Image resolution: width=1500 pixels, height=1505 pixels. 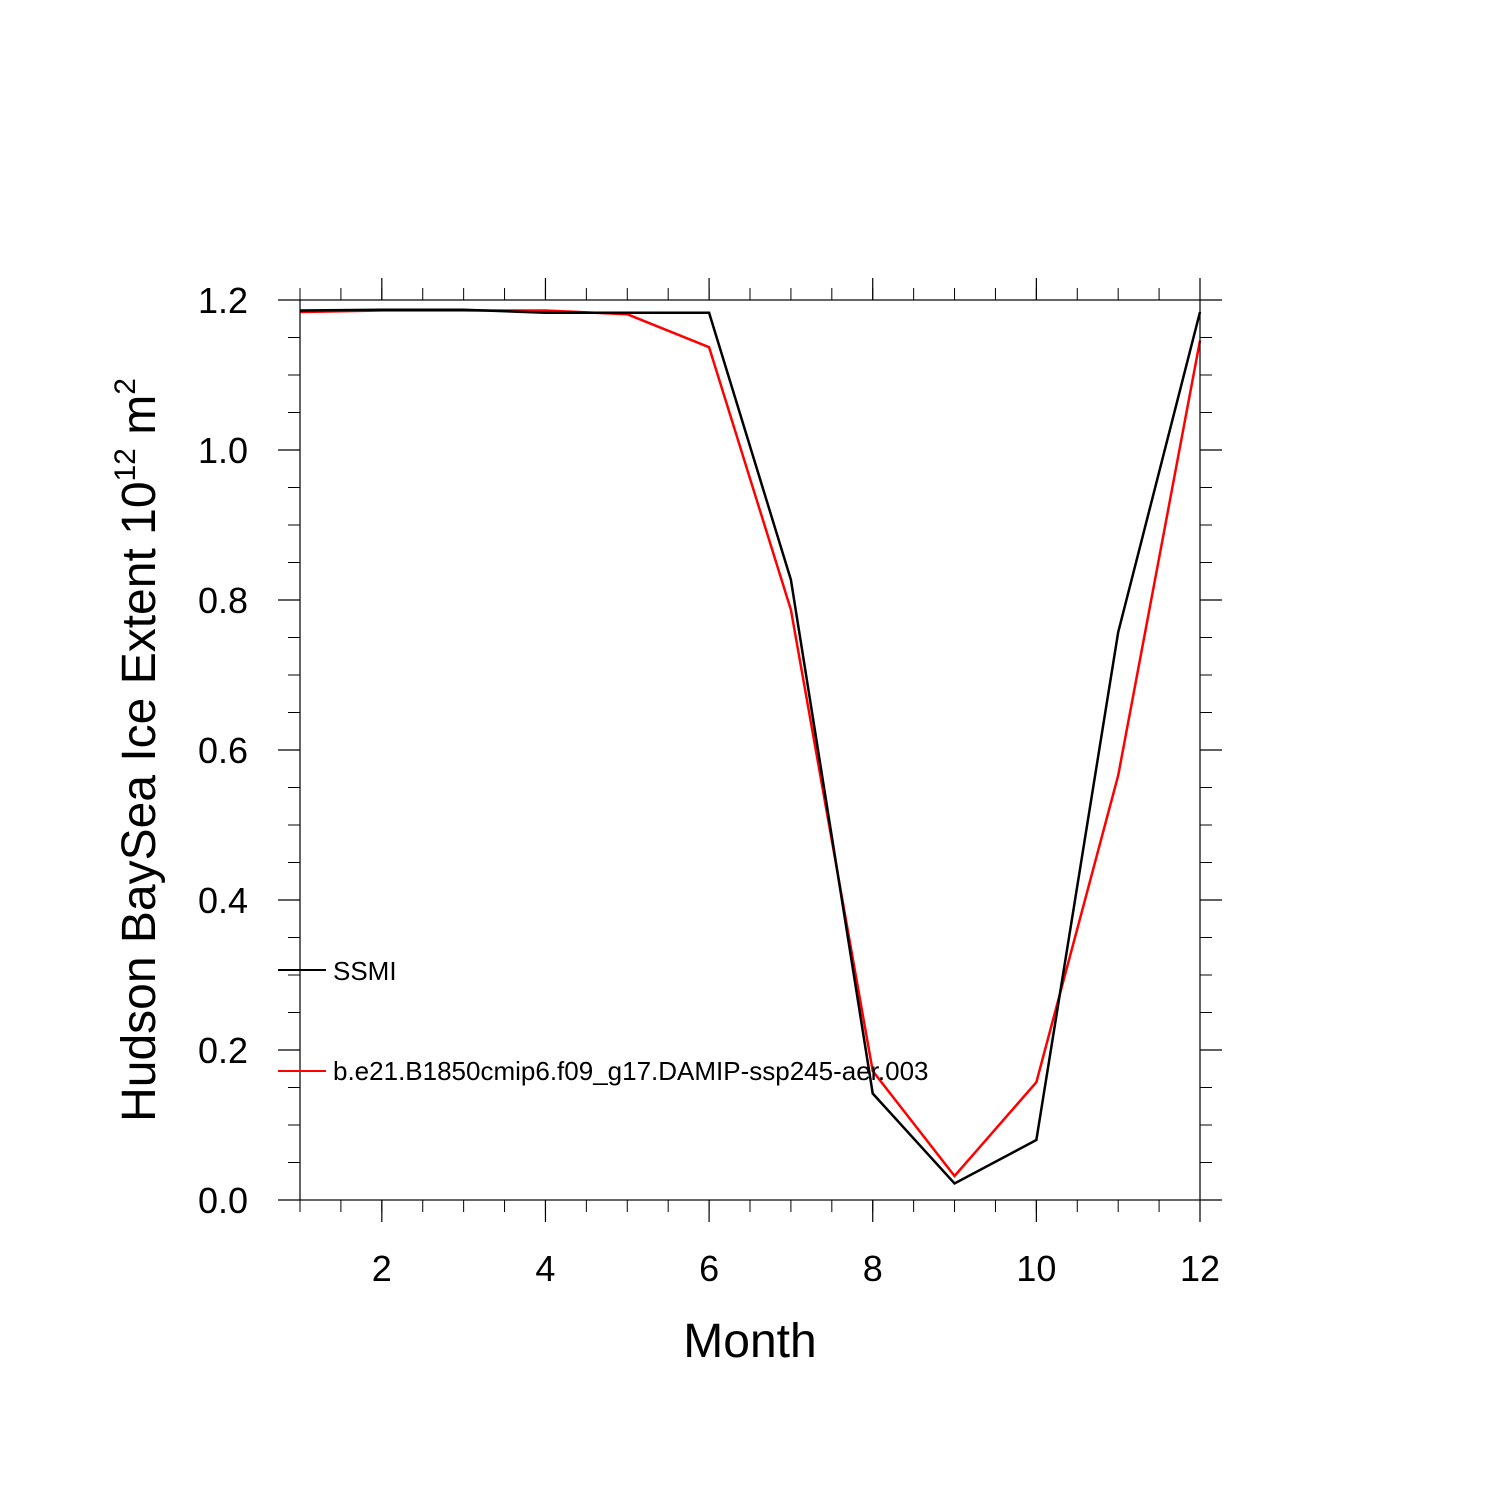 What do you see at coordinates (139, 421) in the screenshot?
I see `y-axis-title-unit: m` at bounding box center [139, 421].